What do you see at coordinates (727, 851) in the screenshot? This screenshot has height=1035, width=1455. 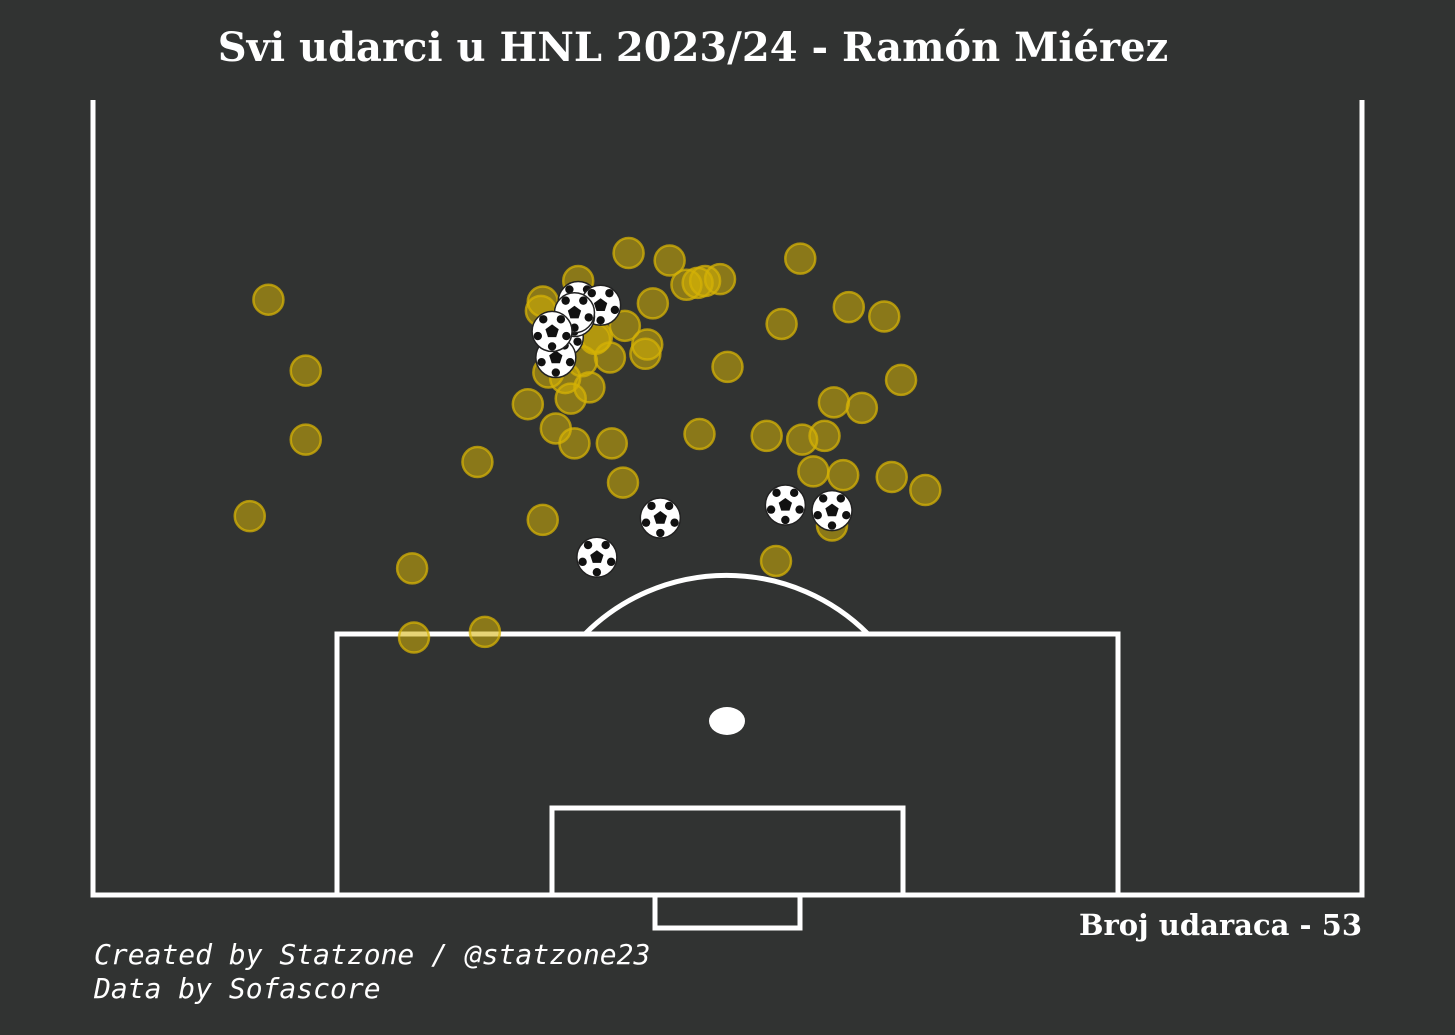 I see `six-yard-box` at bounding box center [727, 851].